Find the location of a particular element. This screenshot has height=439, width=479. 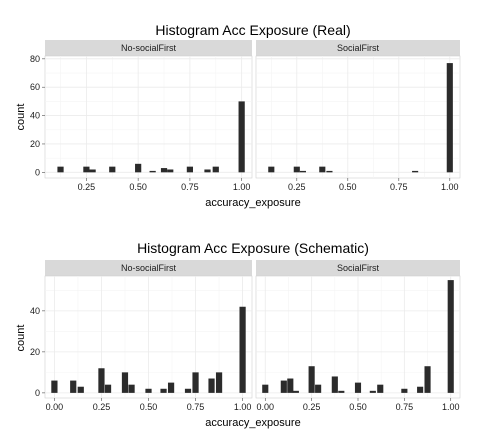

y-axis: 0 20 40 is located at coordinates (37, 352).